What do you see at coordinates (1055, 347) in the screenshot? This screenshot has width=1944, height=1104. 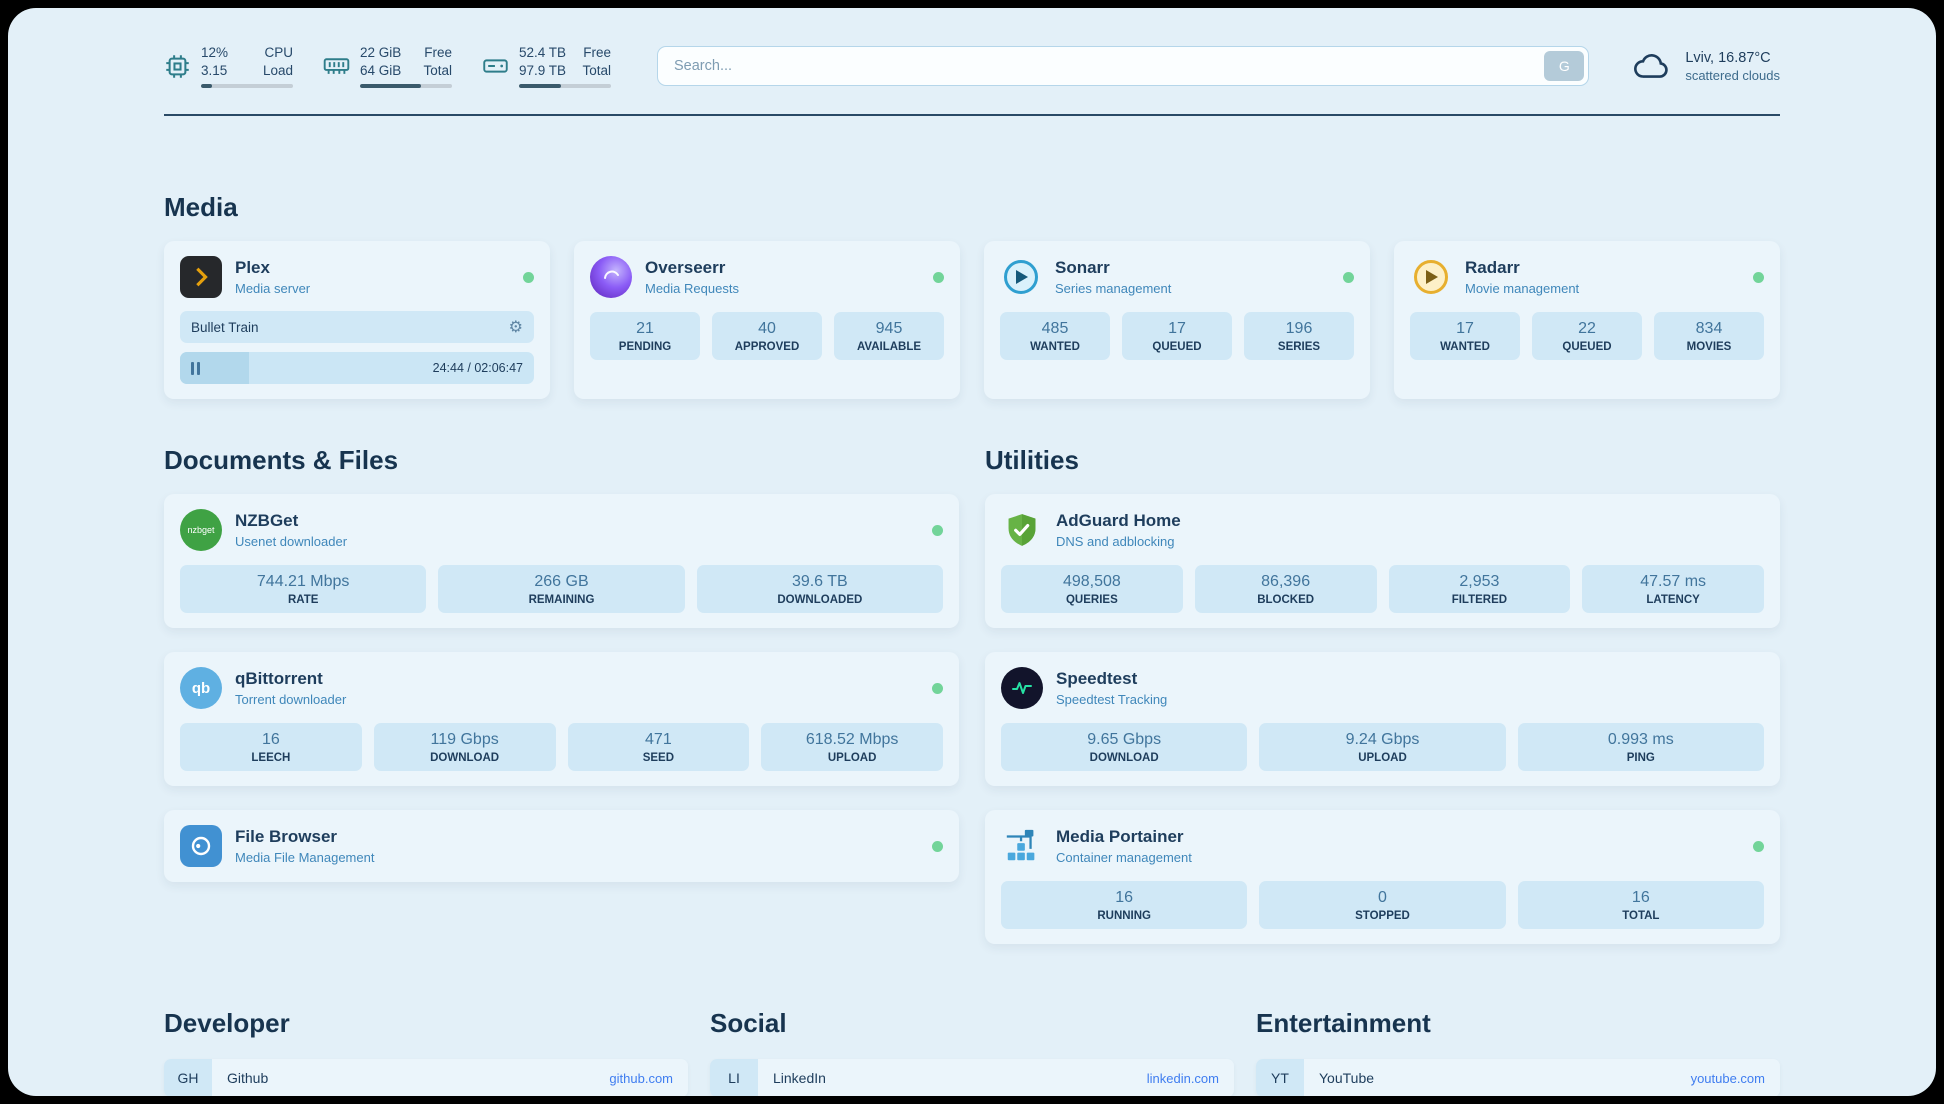 I see `stat-label: WANTED` at bounding box center [1055, 347].